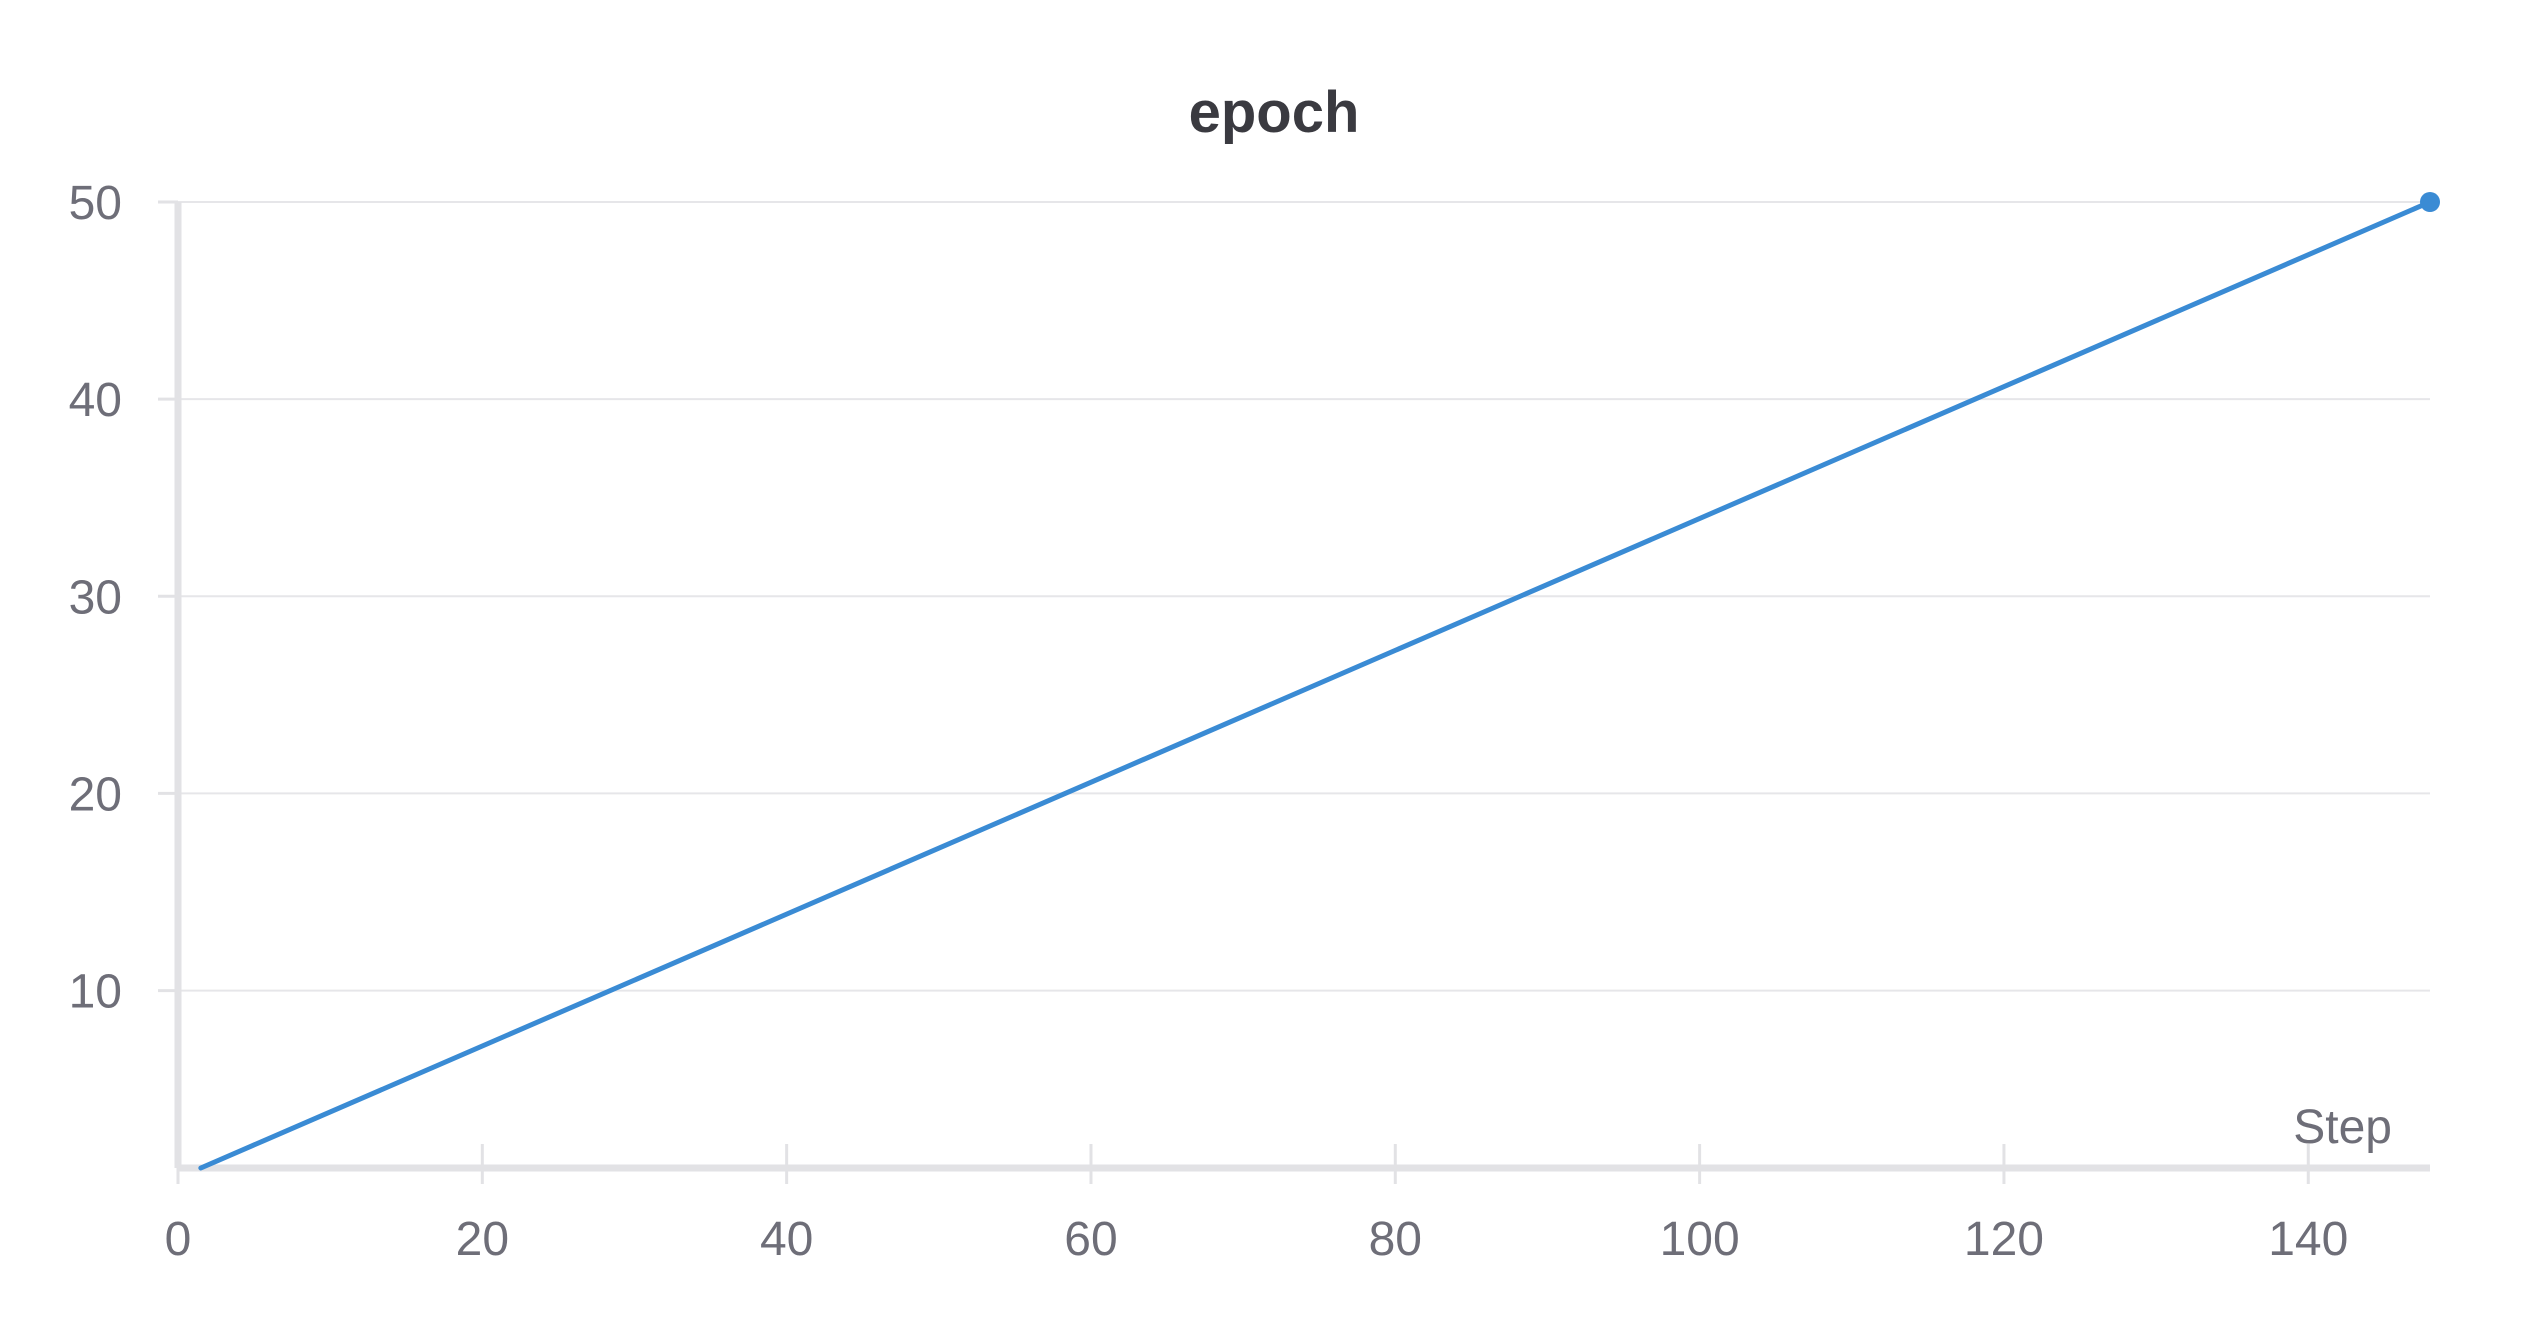 Image resolution: width=2528 pixels, height=1328 pixels. What do you see at coordinates (1256, 1205) in the screenshot?
I see `x-axis-ticks: 0 20 40 60 80 100 120 140` at bounding box center [1256, 1205].